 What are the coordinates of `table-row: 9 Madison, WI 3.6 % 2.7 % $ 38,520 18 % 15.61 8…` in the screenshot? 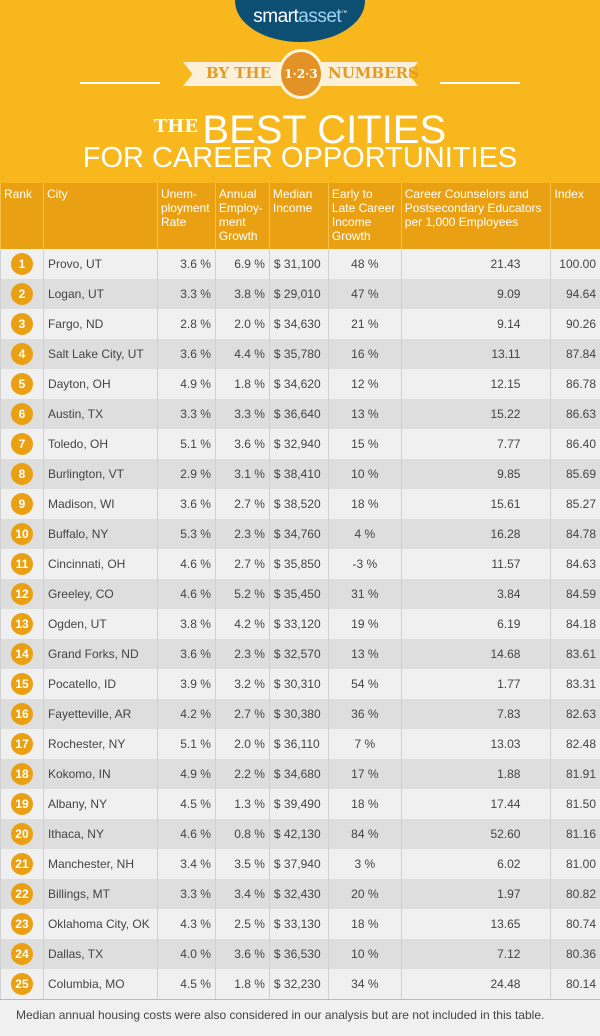 It's located at (300, 504).